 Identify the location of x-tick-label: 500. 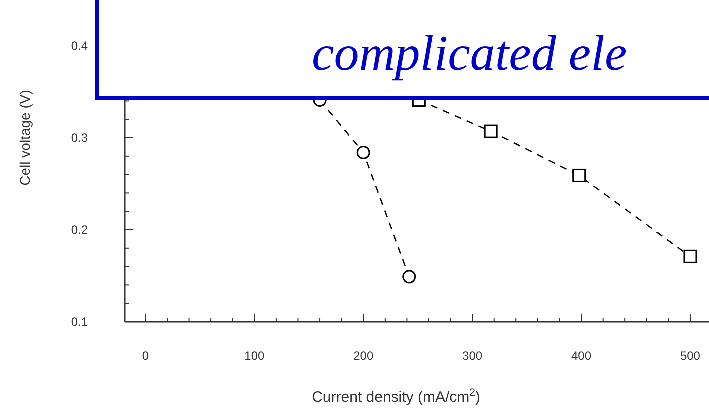
(690, 356).